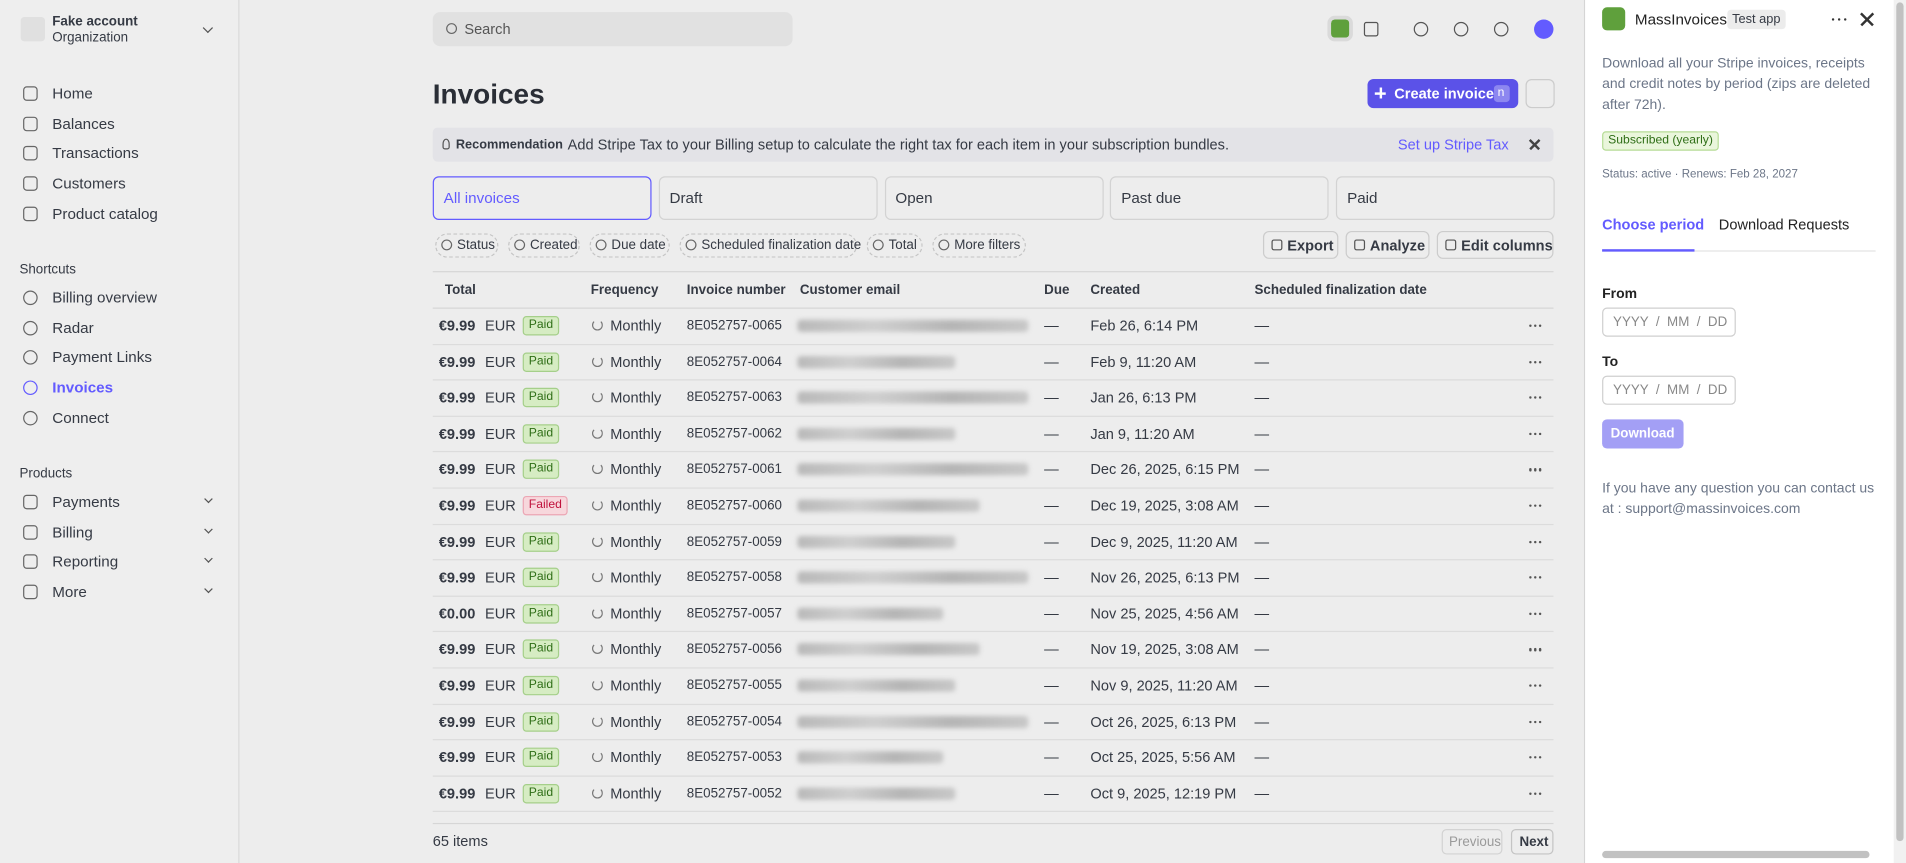 The height and width of the screenshot is (863, 1906). What do you see at coordinates (32, 29) in the screenshot?
I see `account-icon` at bounding box center [32, 29].